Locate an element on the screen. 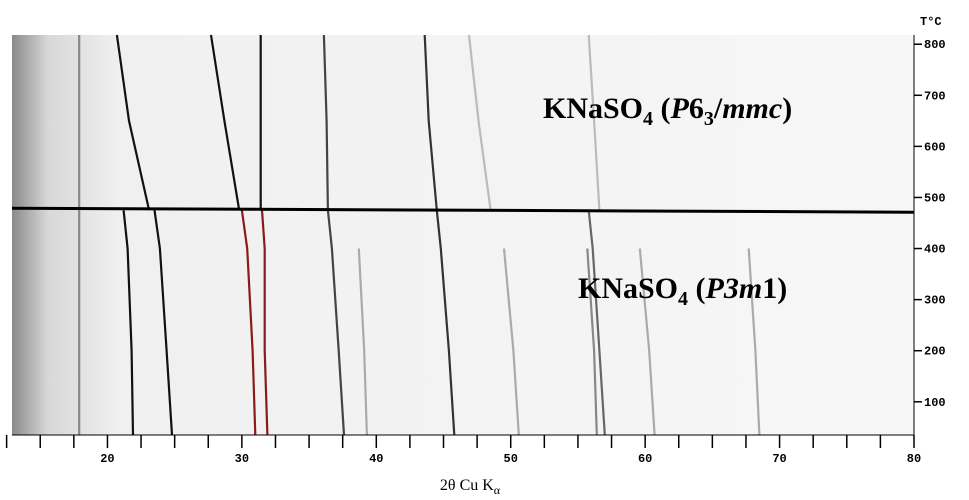 Image resolution: width=969 pixels, height=500 pixels. x-axis-label: 2θ Cu Kα is located at coordinates (470, 487).